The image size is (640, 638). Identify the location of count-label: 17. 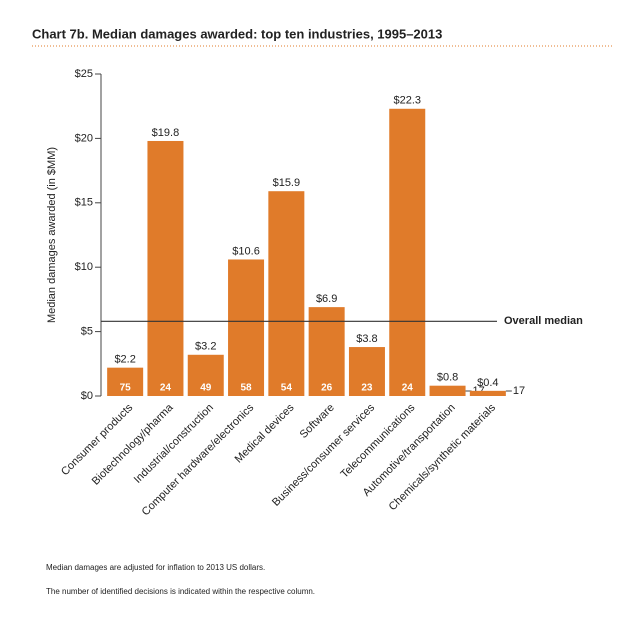
(519, 391).